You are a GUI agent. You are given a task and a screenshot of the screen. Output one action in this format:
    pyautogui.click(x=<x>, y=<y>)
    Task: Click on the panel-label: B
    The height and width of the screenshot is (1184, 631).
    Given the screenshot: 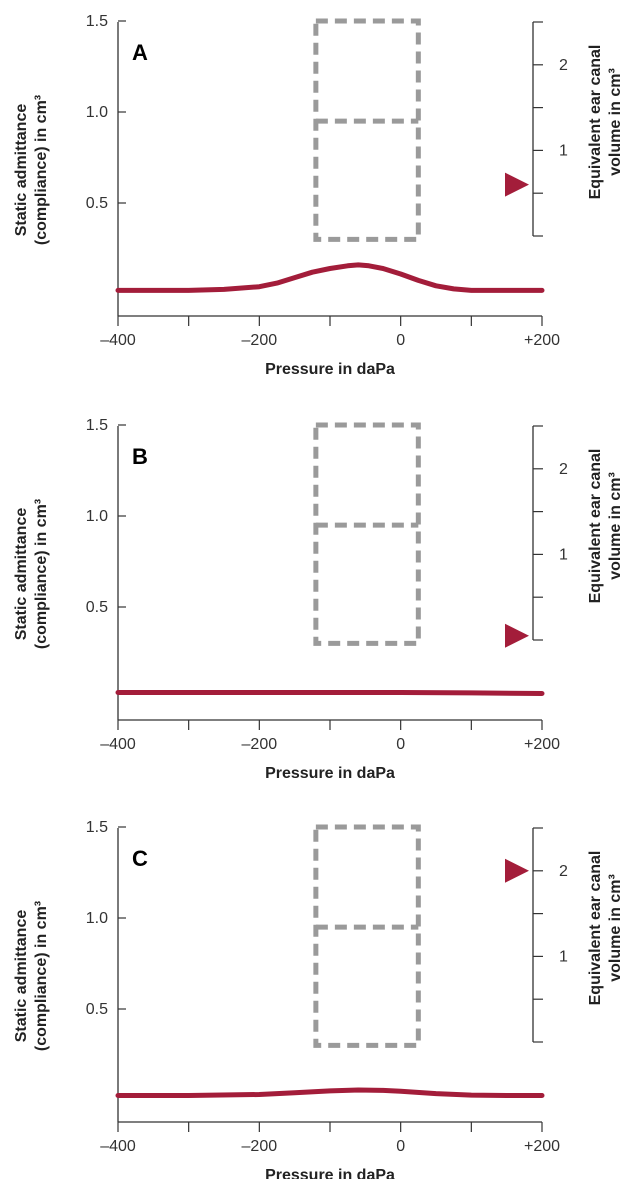 What is the action you would take?
    pyautogui.click(x=140, y=456)
    